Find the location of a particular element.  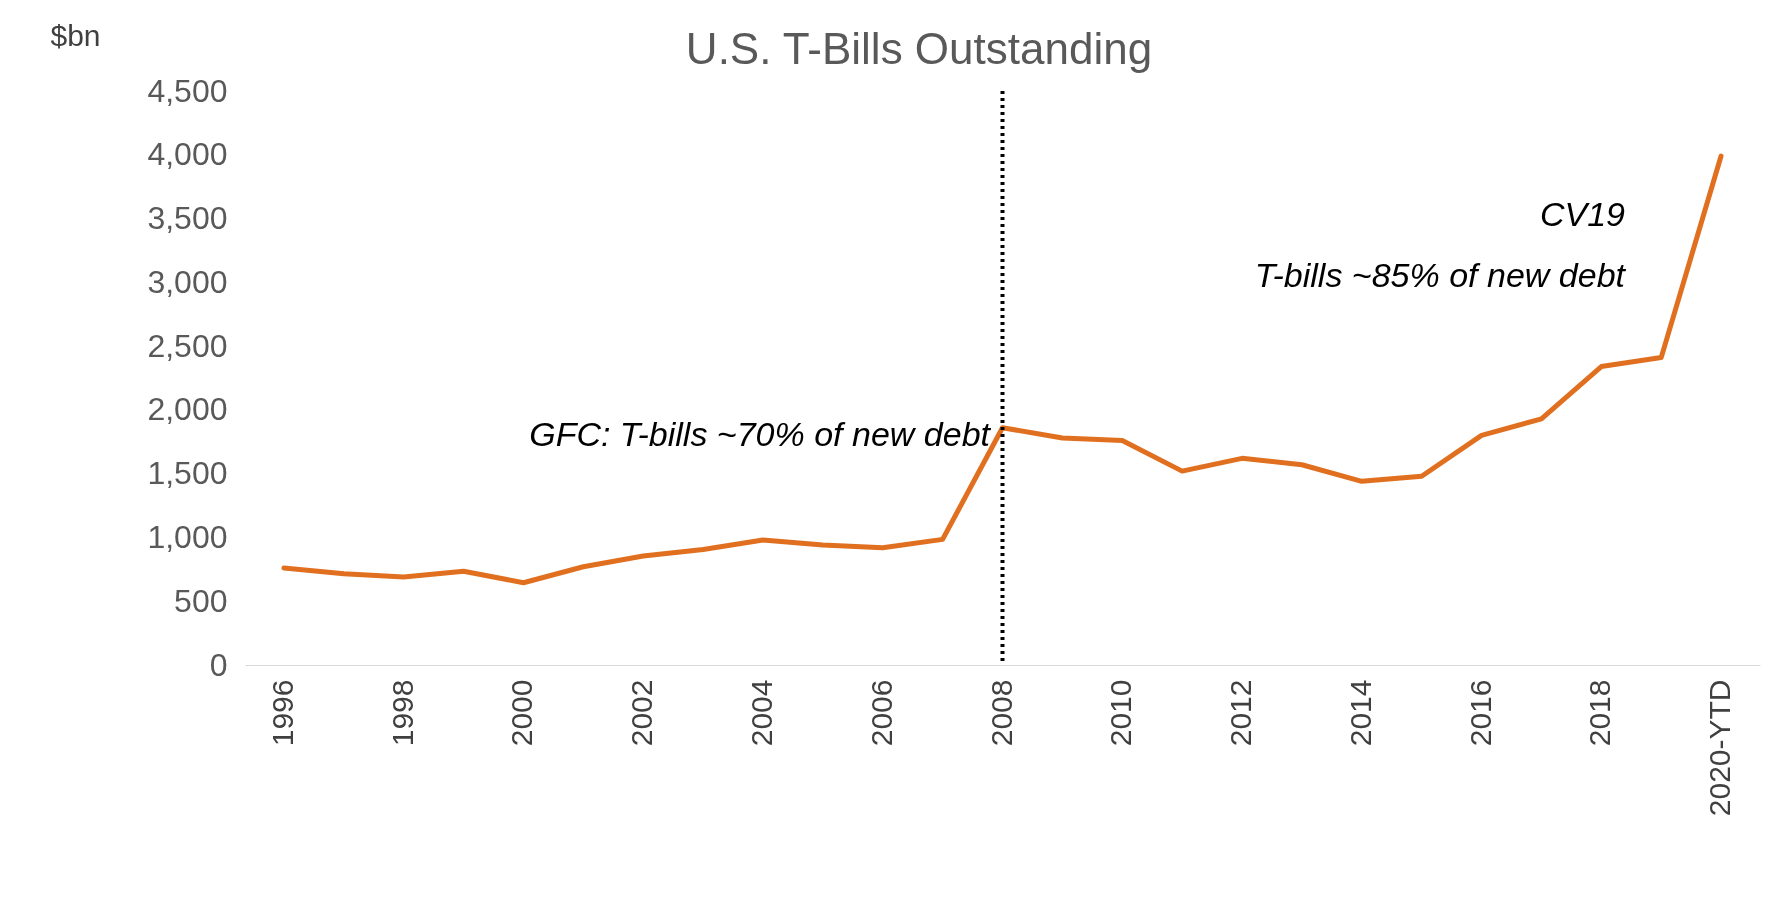

y-tick-label: 2,500 is located at coordinates (187, 345).